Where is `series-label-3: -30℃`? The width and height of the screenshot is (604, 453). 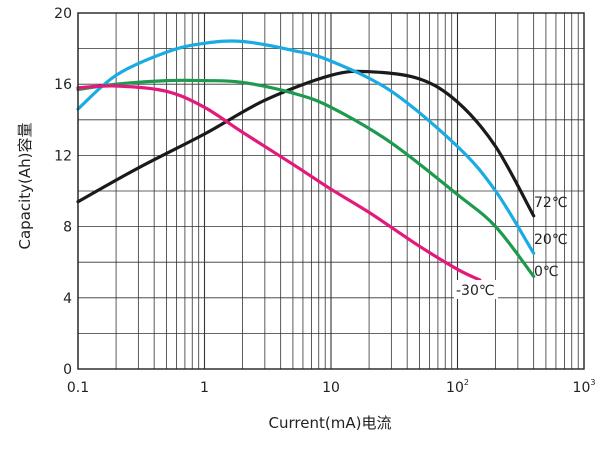
series-label-3: -30℃ is located at coordinates (475, 291).